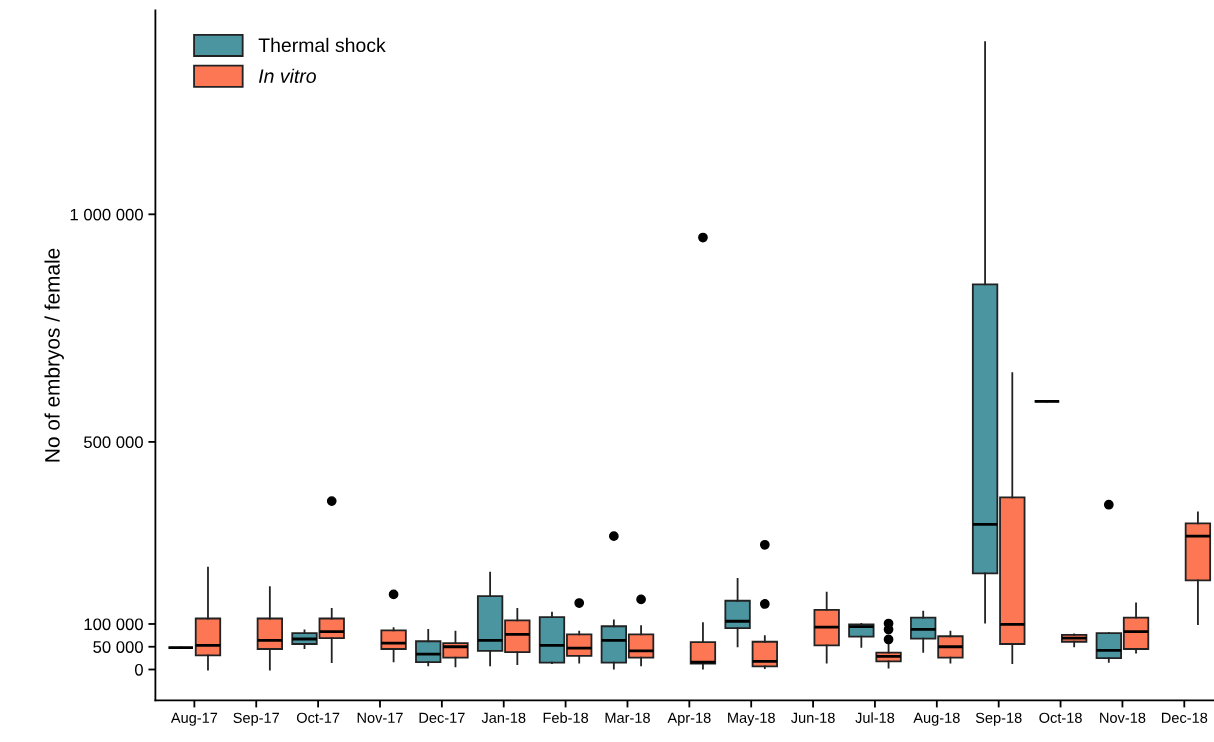 The height and width of the screenshot is (742, 1214). Describe the element at coordinates (442, 717) in the screenshot. I see `x-tick-label: Dec-17` at that location.